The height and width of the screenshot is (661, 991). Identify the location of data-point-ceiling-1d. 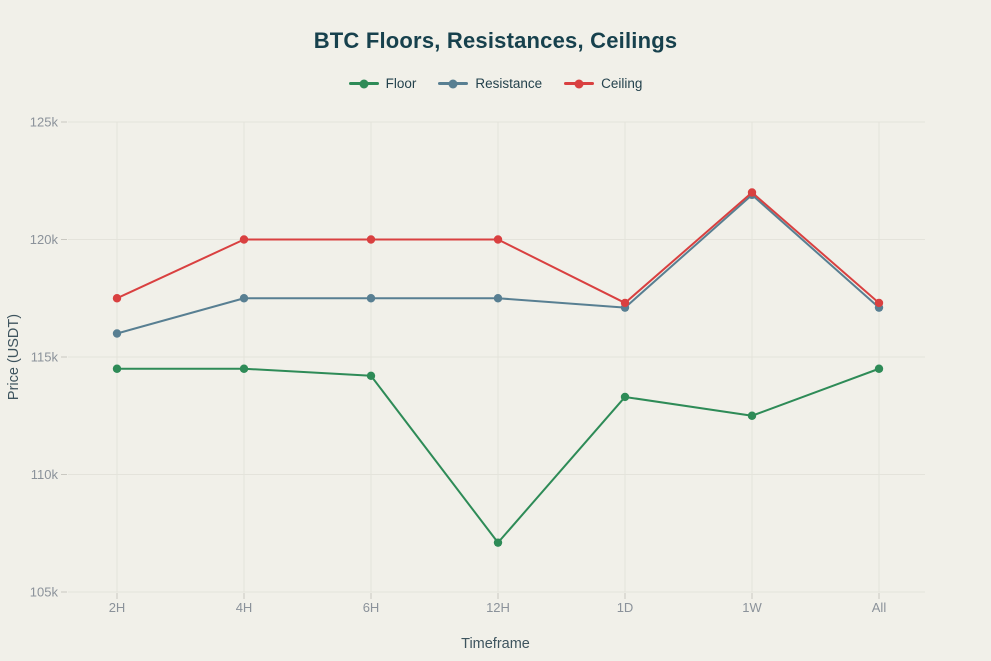
(625, 303).